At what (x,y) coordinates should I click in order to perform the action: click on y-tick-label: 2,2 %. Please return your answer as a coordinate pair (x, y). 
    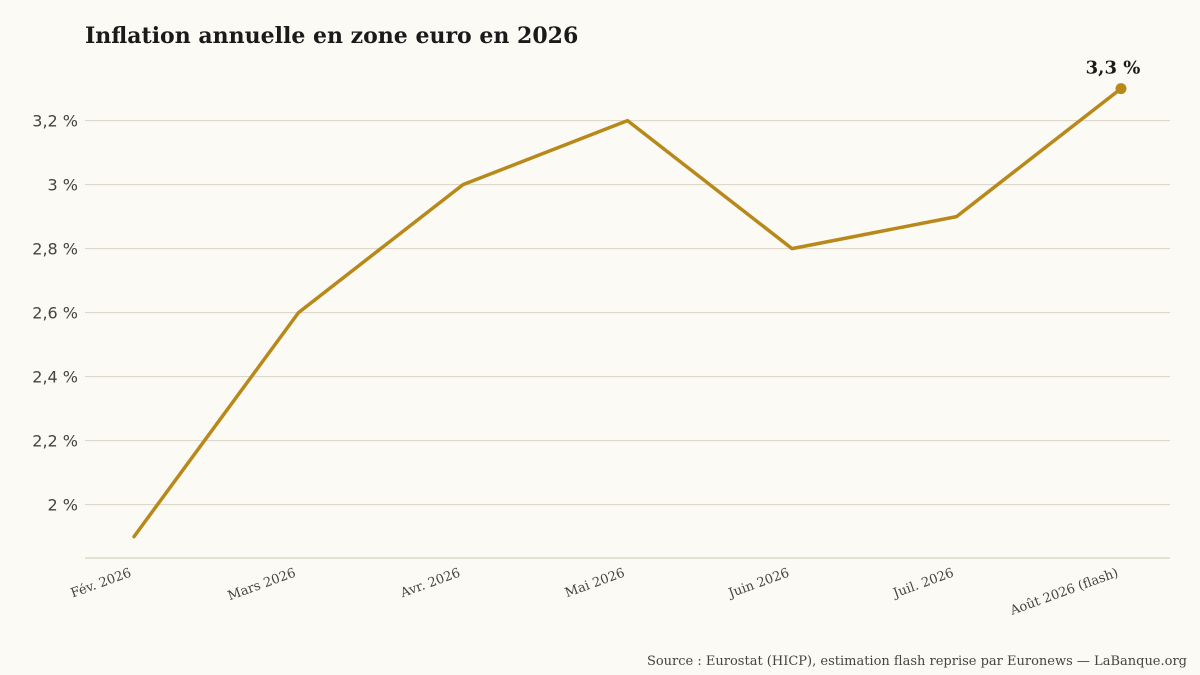
    Looking at the image, I should click on (55, 441).